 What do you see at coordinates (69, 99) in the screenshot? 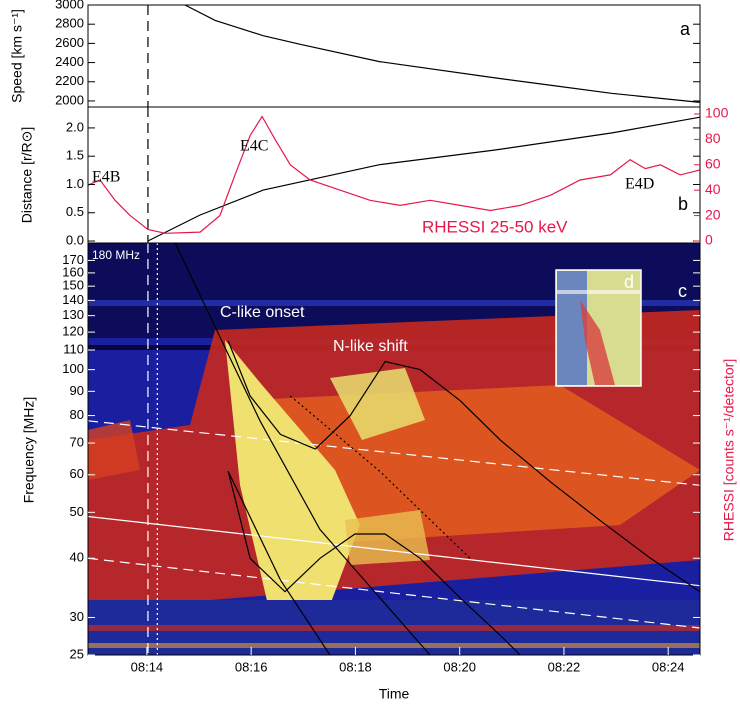
I see `y-tick-label: 2000` at bounding box center [69, 99].